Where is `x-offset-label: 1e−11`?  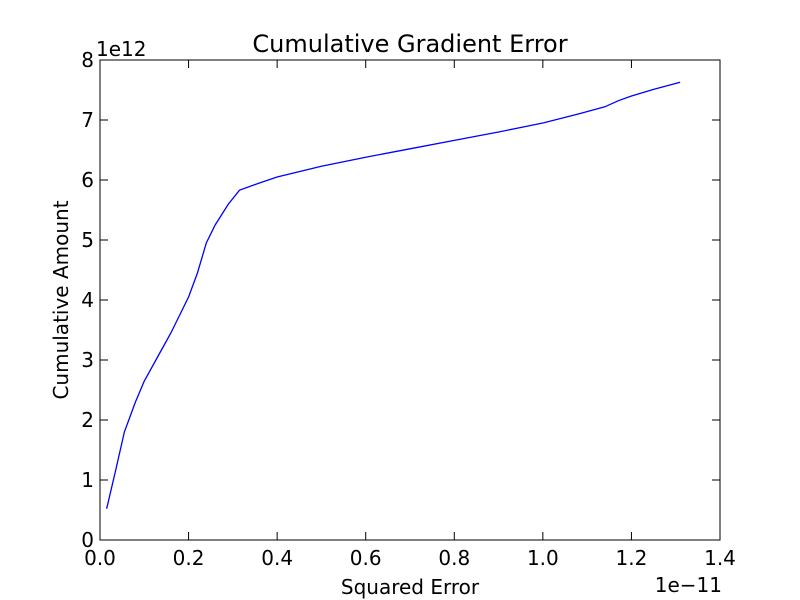
x-offset-label: 1e−11 is located at coordinates (688, 585).